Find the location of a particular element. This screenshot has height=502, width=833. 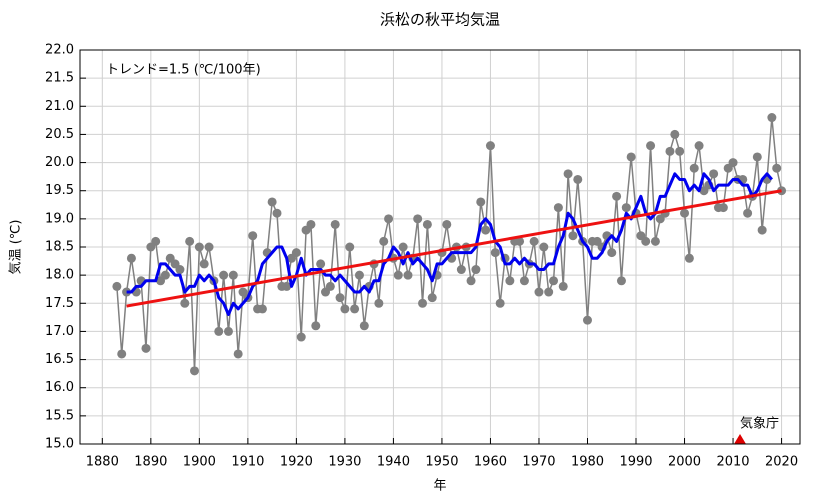

x-tick-label: 1910 is located at coordinates (247, 462).